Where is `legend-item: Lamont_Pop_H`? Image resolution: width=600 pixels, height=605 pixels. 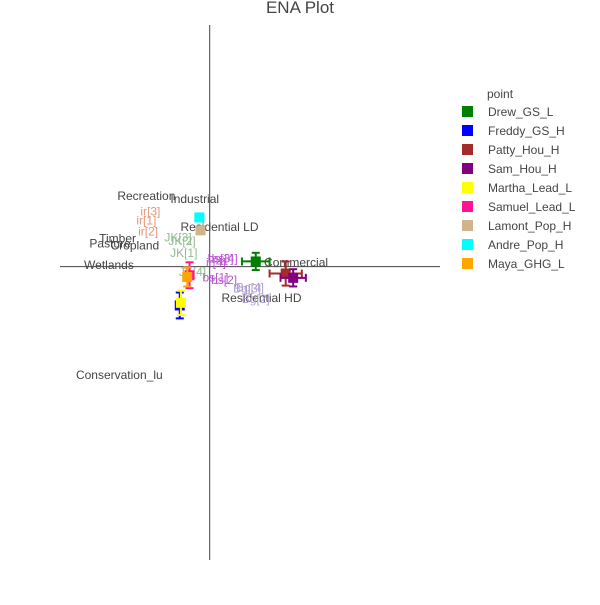
legend-item: Lamont_Pop_H is located at coordinates (516, 226).